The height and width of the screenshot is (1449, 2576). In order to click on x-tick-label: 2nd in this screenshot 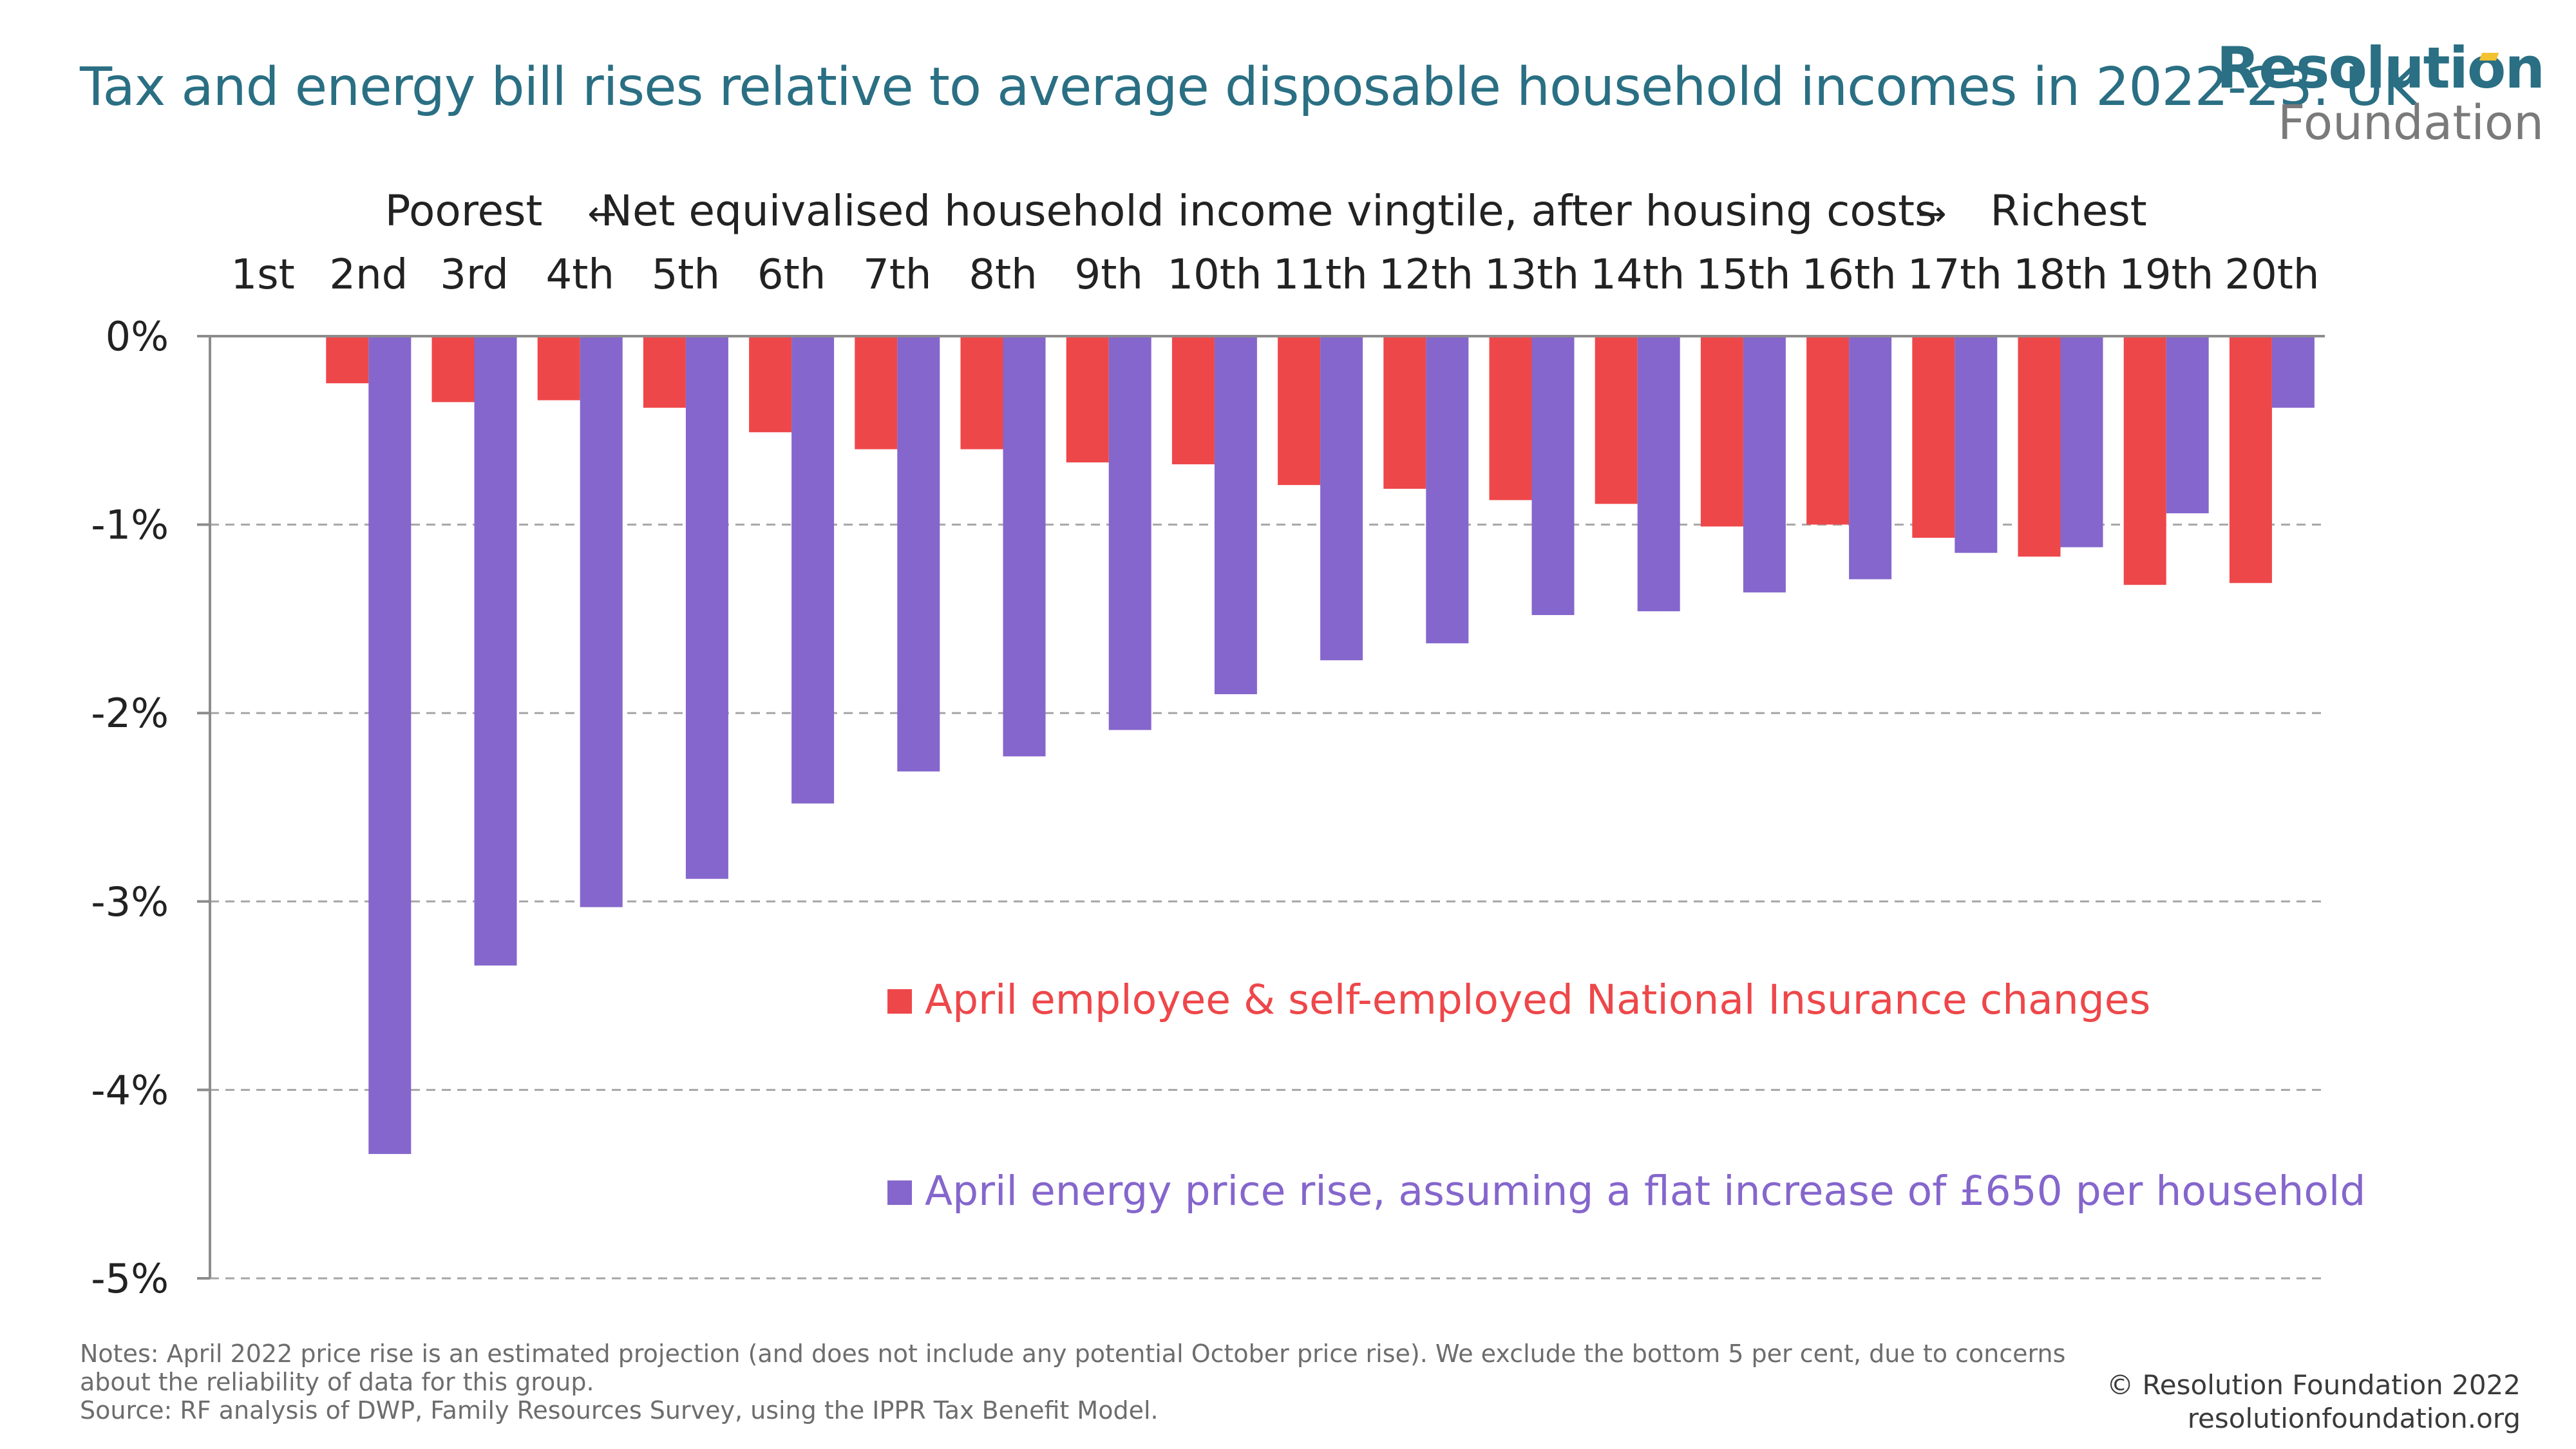, I will do `click(368, 275)`.